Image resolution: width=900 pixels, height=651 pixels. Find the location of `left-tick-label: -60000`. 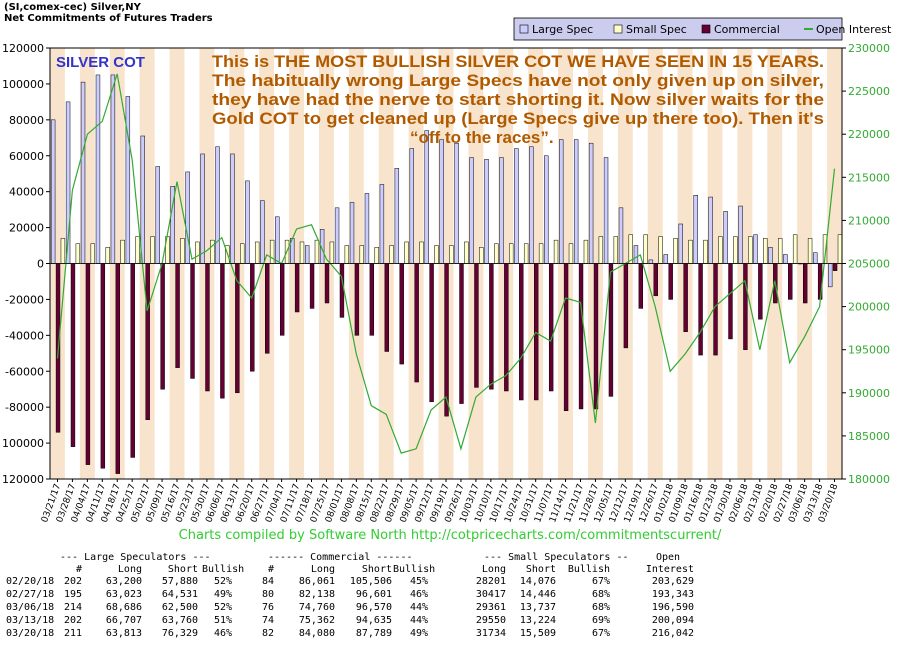

left-tick-label: -60000 is located at coordinates (24, 371).